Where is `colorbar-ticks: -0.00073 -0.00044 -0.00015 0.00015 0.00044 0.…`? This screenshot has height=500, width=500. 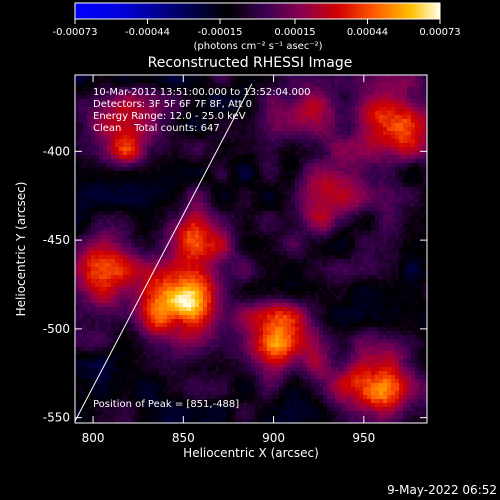 colorbar-ticks: -0.00073 -0.00044 -0.00015 0.00015 0.00044 0.… is located at coordinates (257, 28).